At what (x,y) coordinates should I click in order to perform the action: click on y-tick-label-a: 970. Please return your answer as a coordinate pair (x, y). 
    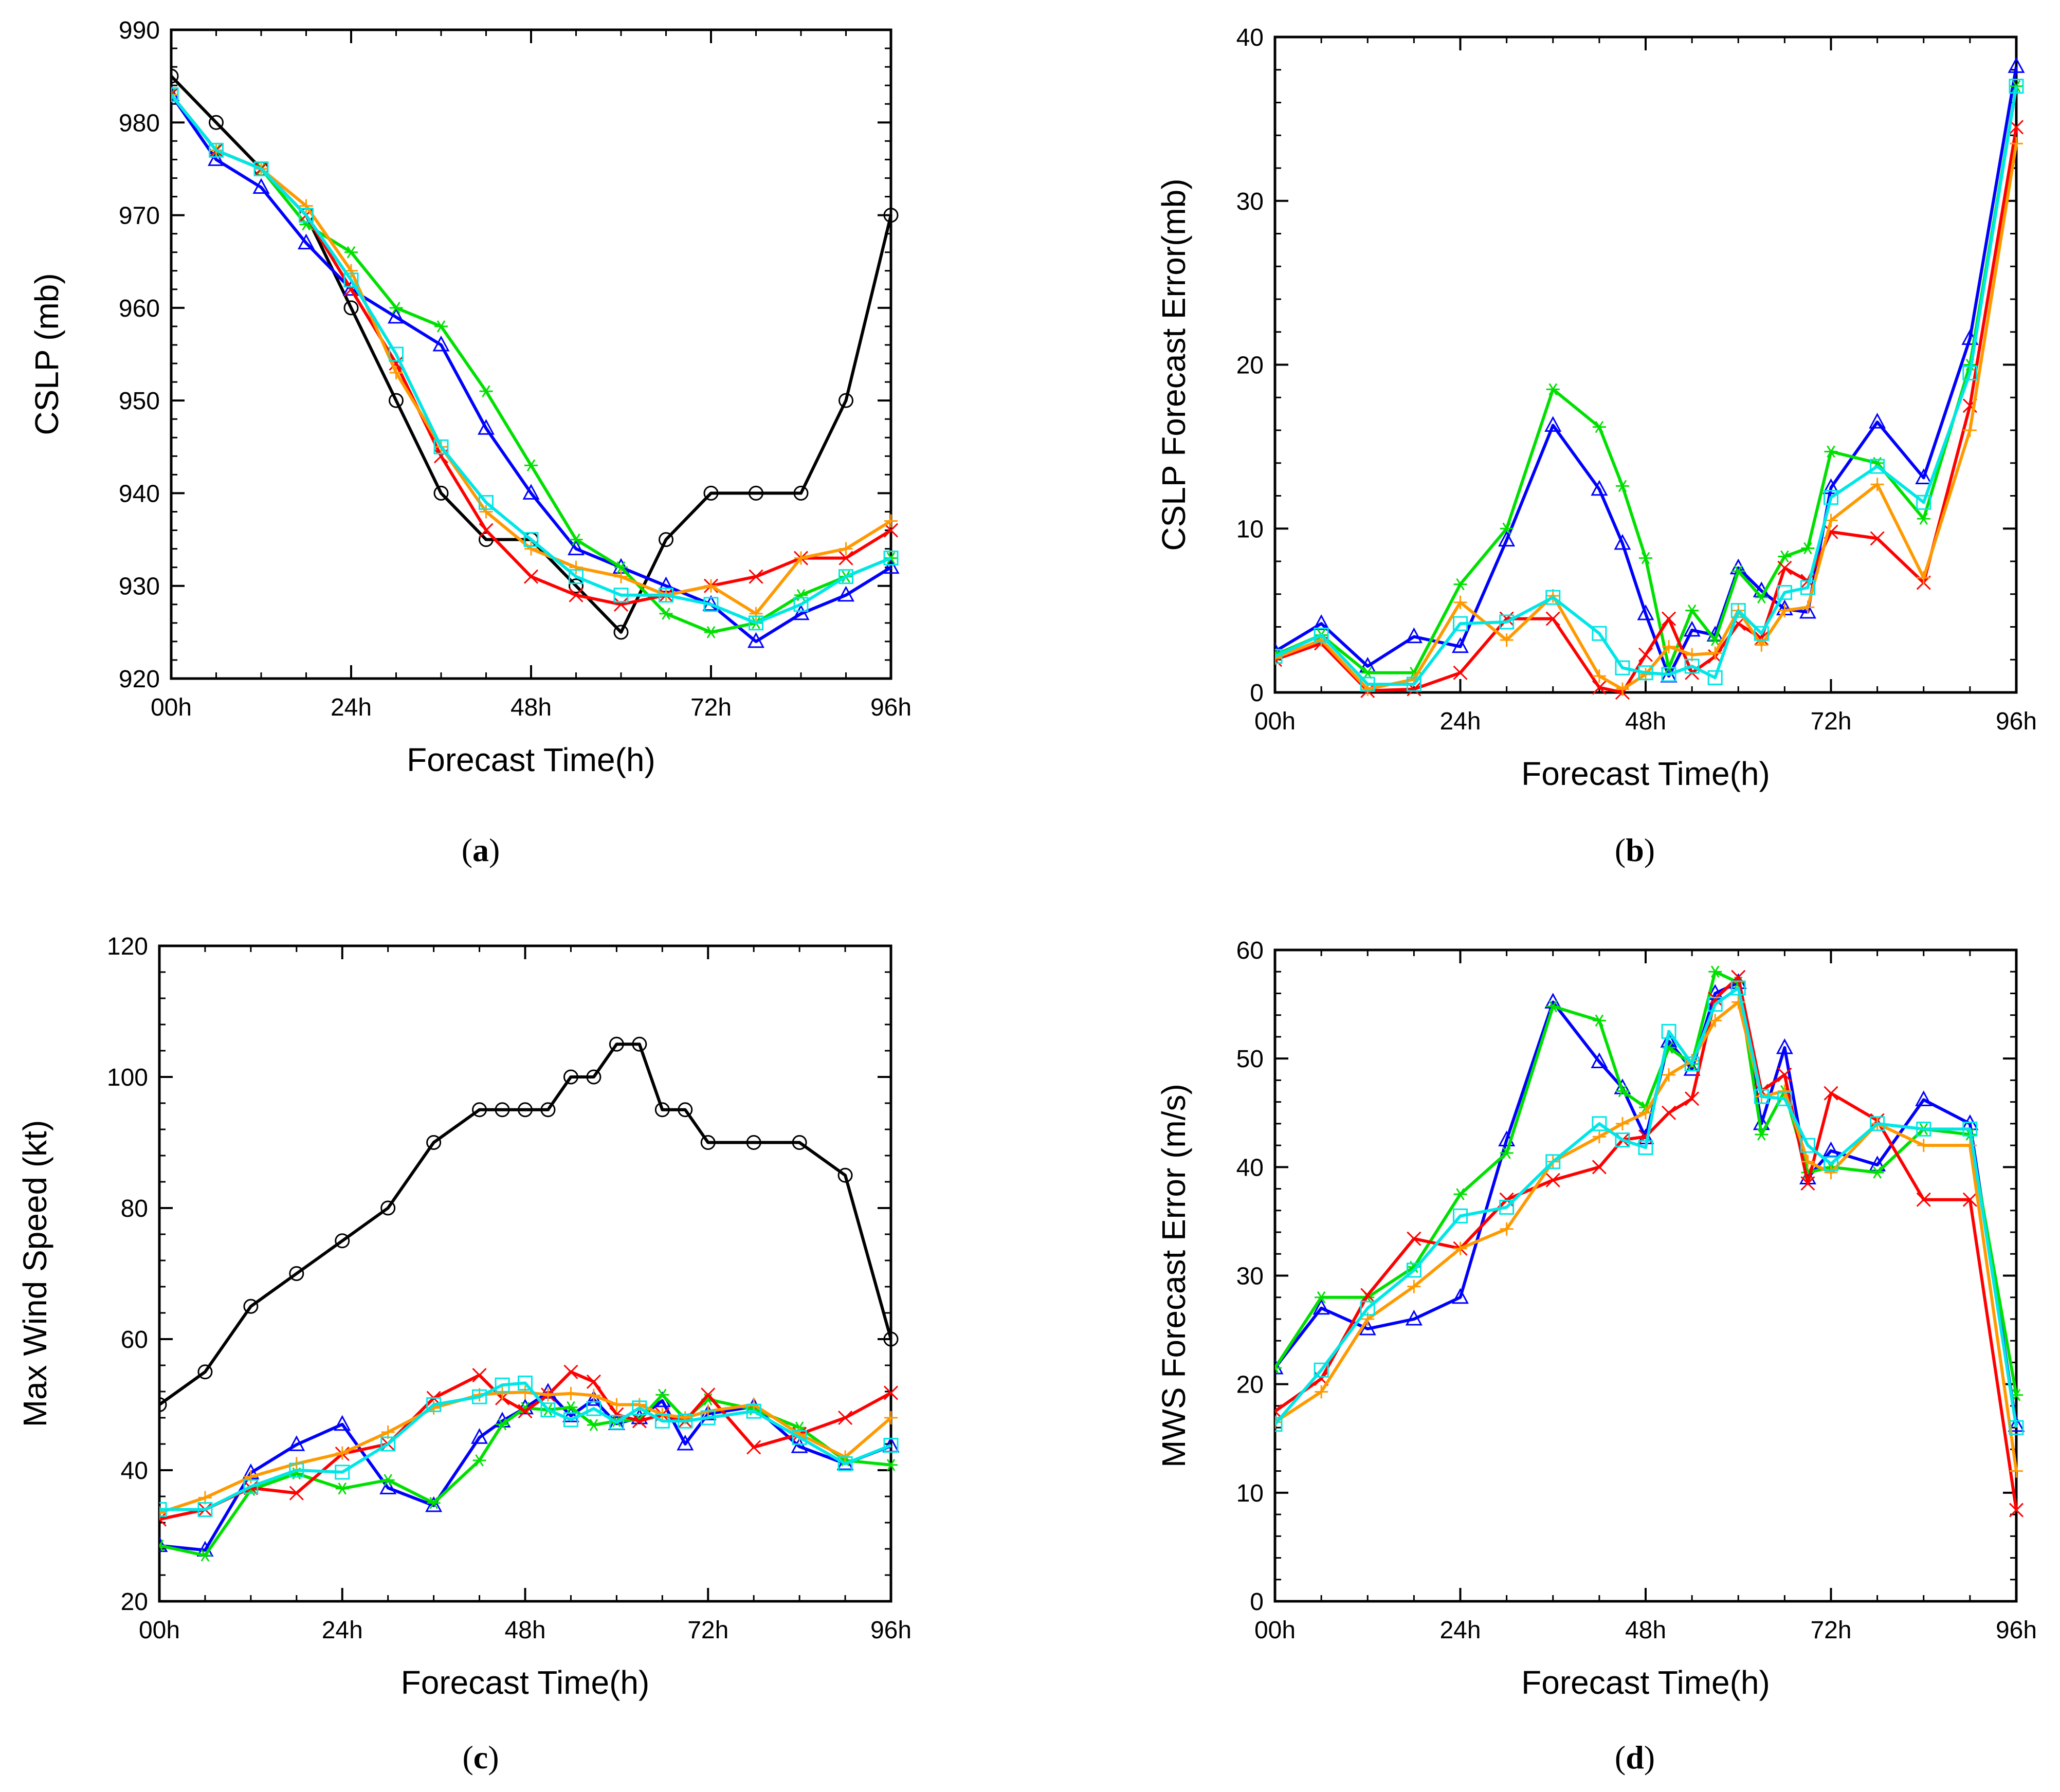
    Looking at the image, I should click on (139, 216).